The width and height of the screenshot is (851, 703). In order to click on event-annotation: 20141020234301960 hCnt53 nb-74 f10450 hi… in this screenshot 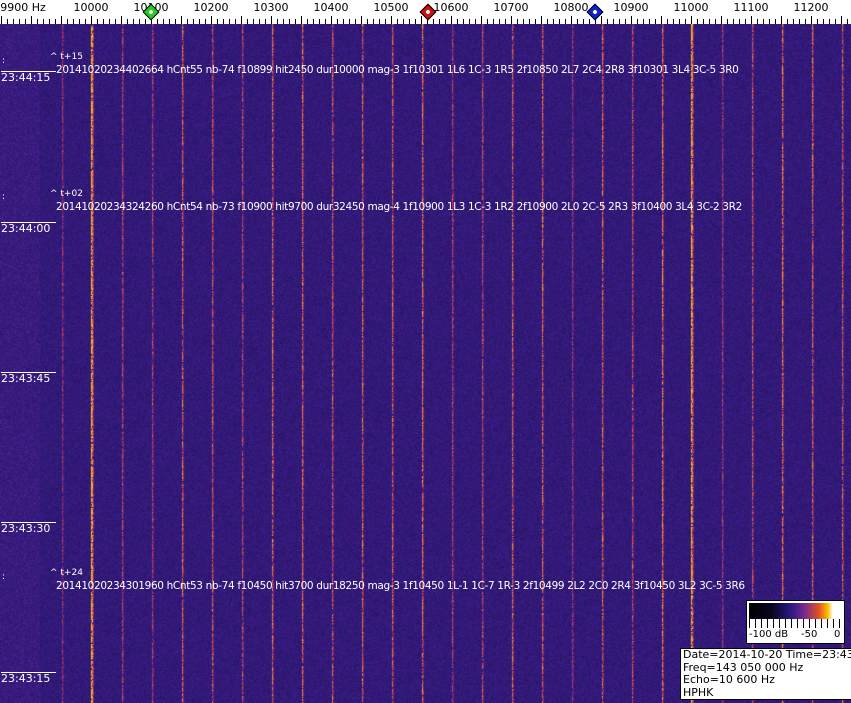, I will do `click(400, 586)`.